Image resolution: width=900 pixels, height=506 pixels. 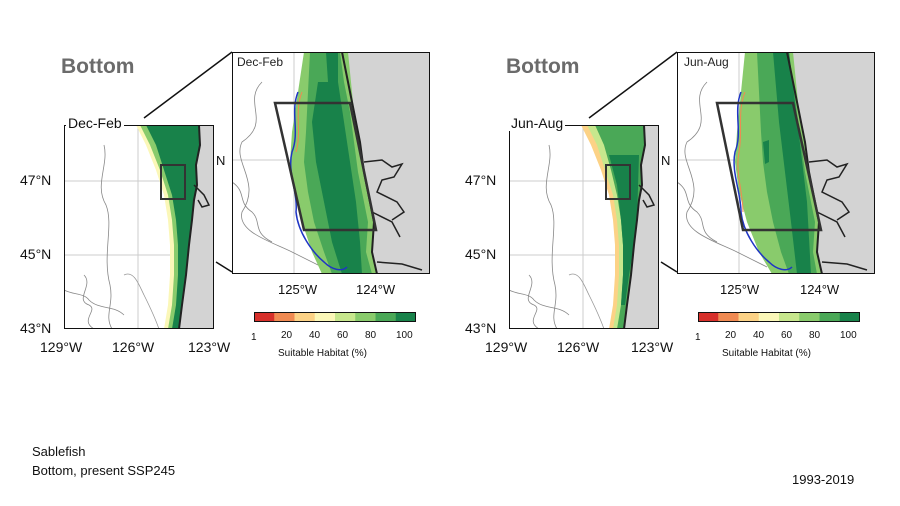 I want to click on season-label: Dec-Feb, so click(x=95, y=123).